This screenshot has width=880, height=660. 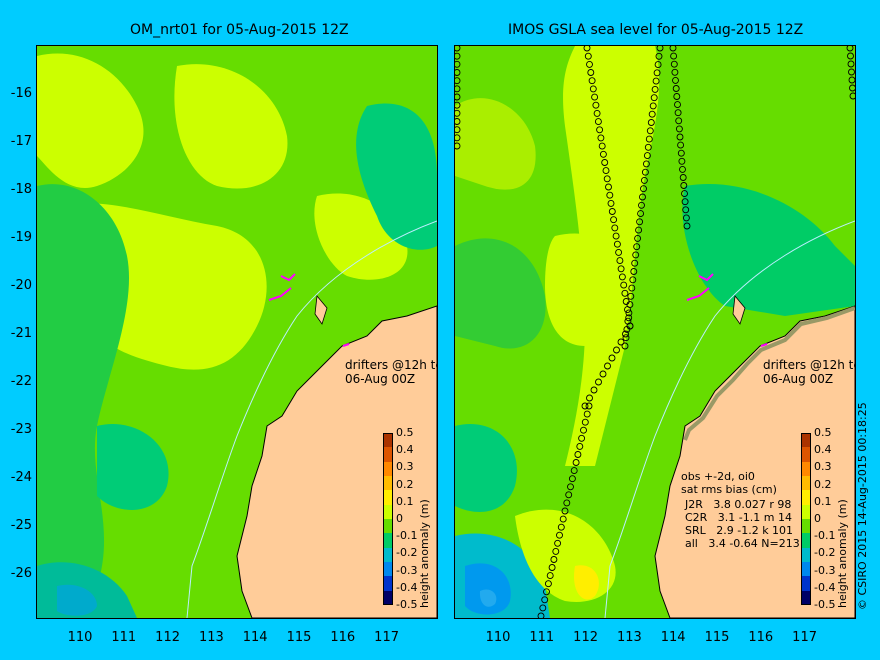 I want to click on y-tick-label: -16, so click(x=21, y=93).